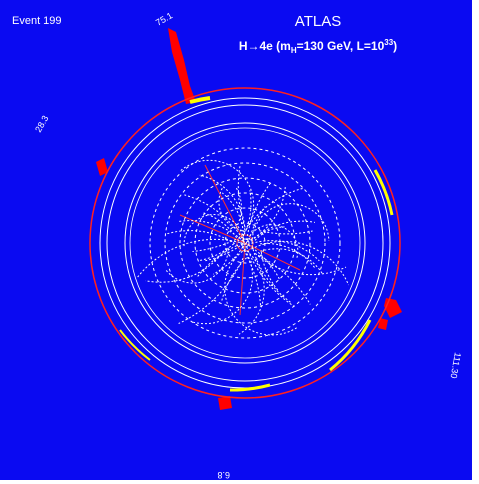  What do you see at coordinates (318, 21) in the screenshot?
I see `experiment: ATLAS` at bounding box center [318, 21].